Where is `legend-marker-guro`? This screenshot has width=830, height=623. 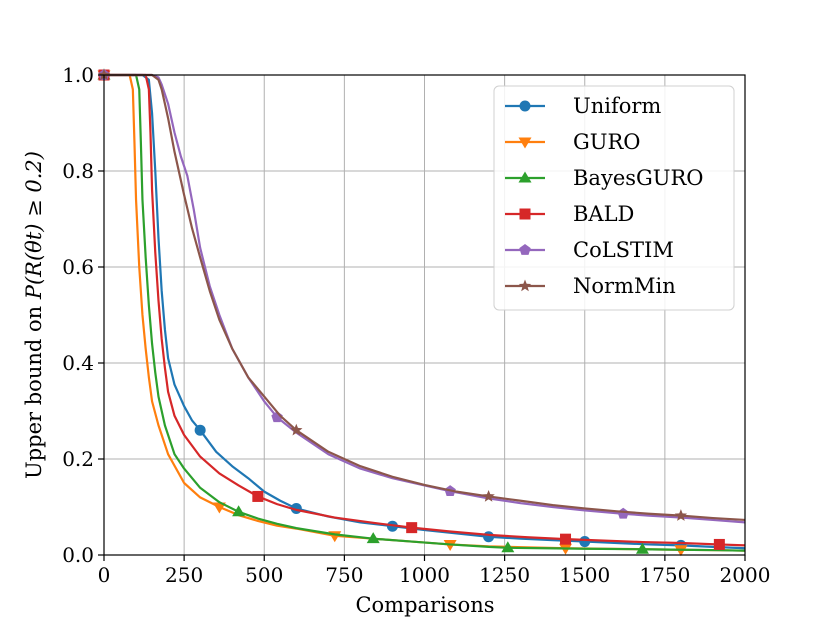 legend-marker-guro is located at coordinates (525, 143).